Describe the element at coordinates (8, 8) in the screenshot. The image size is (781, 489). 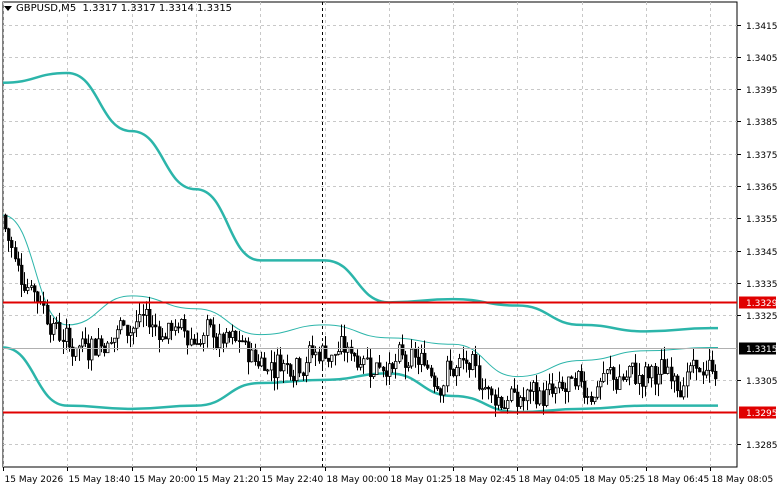
I see `dropdown-triangle-icon` at that location.